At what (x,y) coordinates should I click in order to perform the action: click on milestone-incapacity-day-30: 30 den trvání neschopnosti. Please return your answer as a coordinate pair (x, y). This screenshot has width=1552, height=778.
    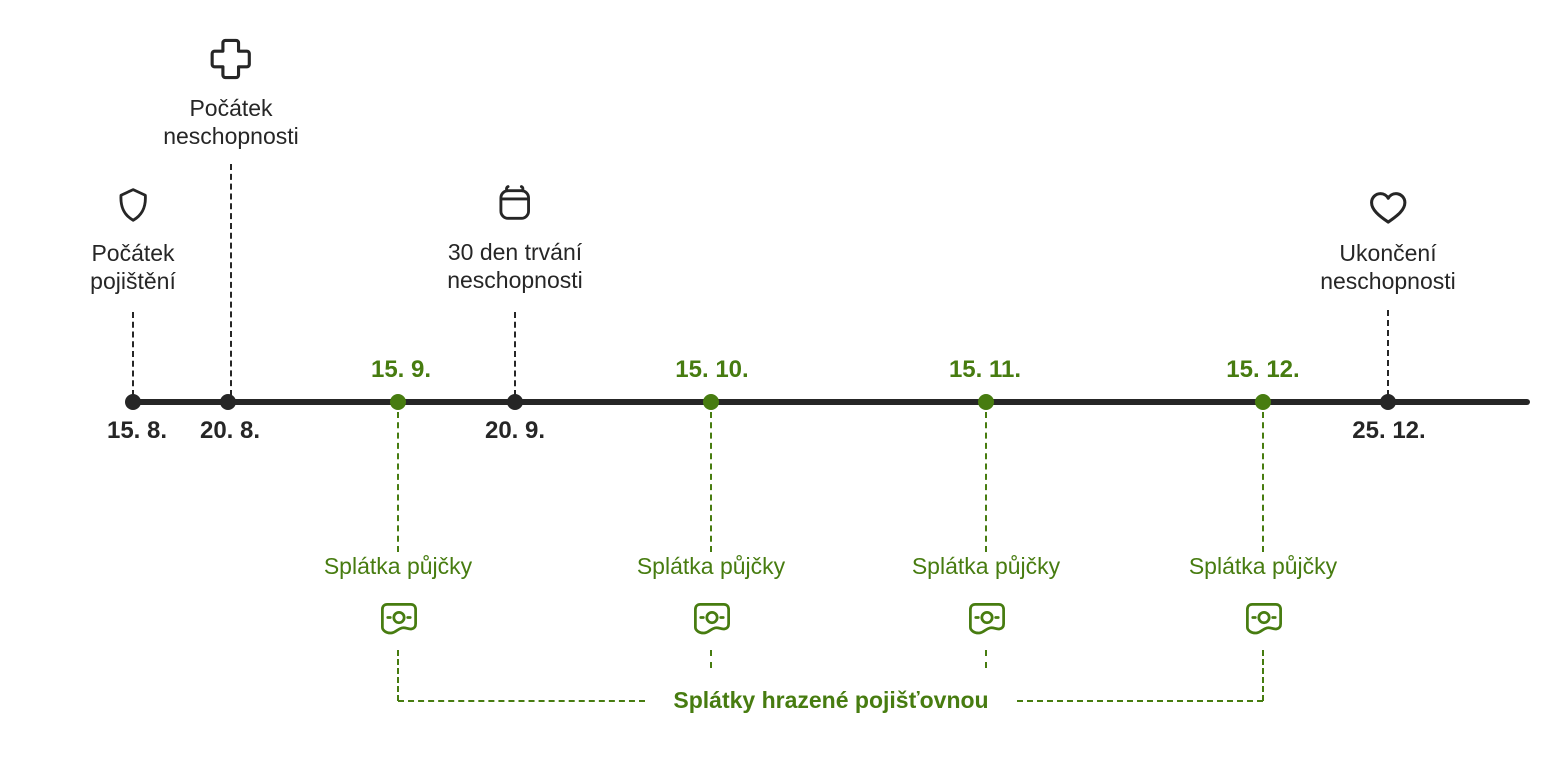
    Looking at the image, I should click on (515, 238).